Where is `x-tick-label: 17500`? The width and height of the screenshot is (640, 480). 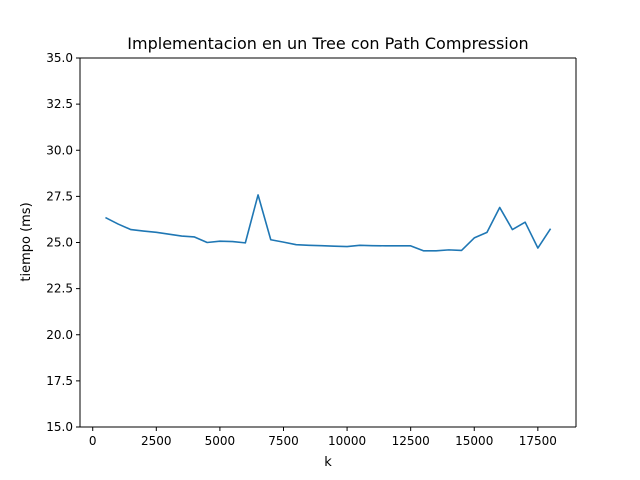 x-tick-label: 17500 is located at coordinates (538, 441).